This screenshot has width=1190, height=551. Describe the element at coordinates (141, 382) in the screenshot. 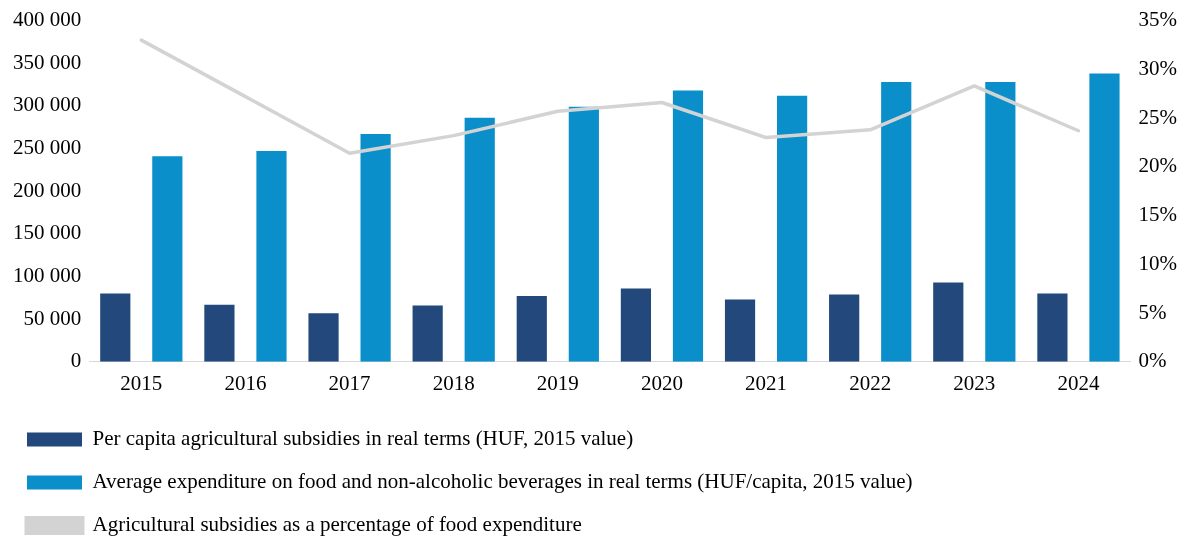

I see `x-tick-label: 2015` at that location.